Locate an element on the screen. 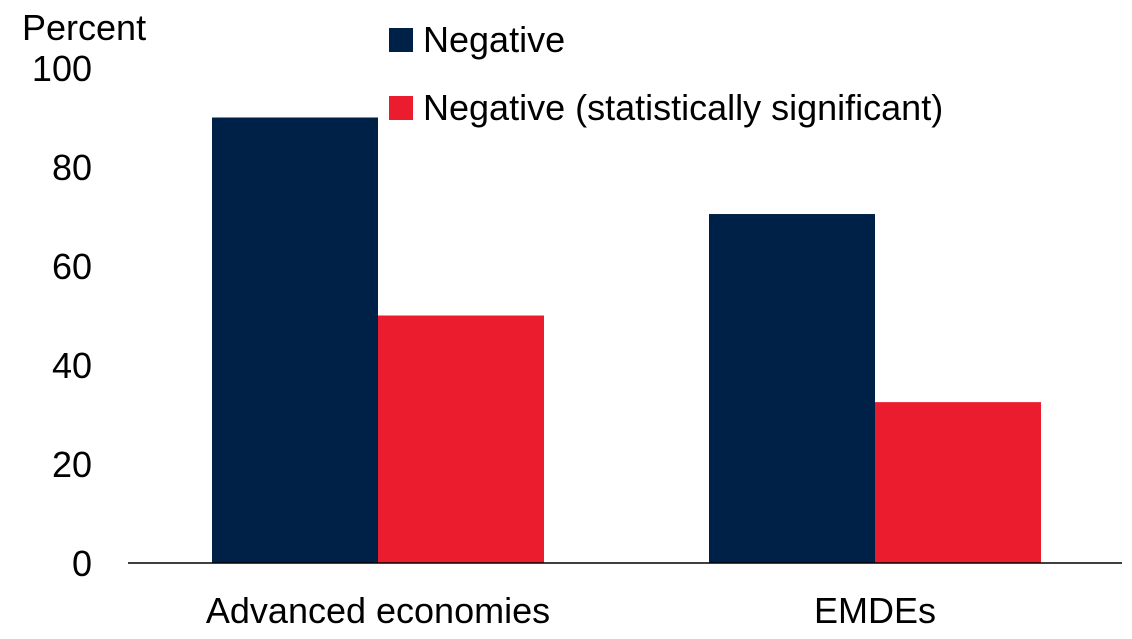 Image resolution: width=1132 pixels, height=639 pixels. legend-swatch-negative is located at coordinates (401, 40).